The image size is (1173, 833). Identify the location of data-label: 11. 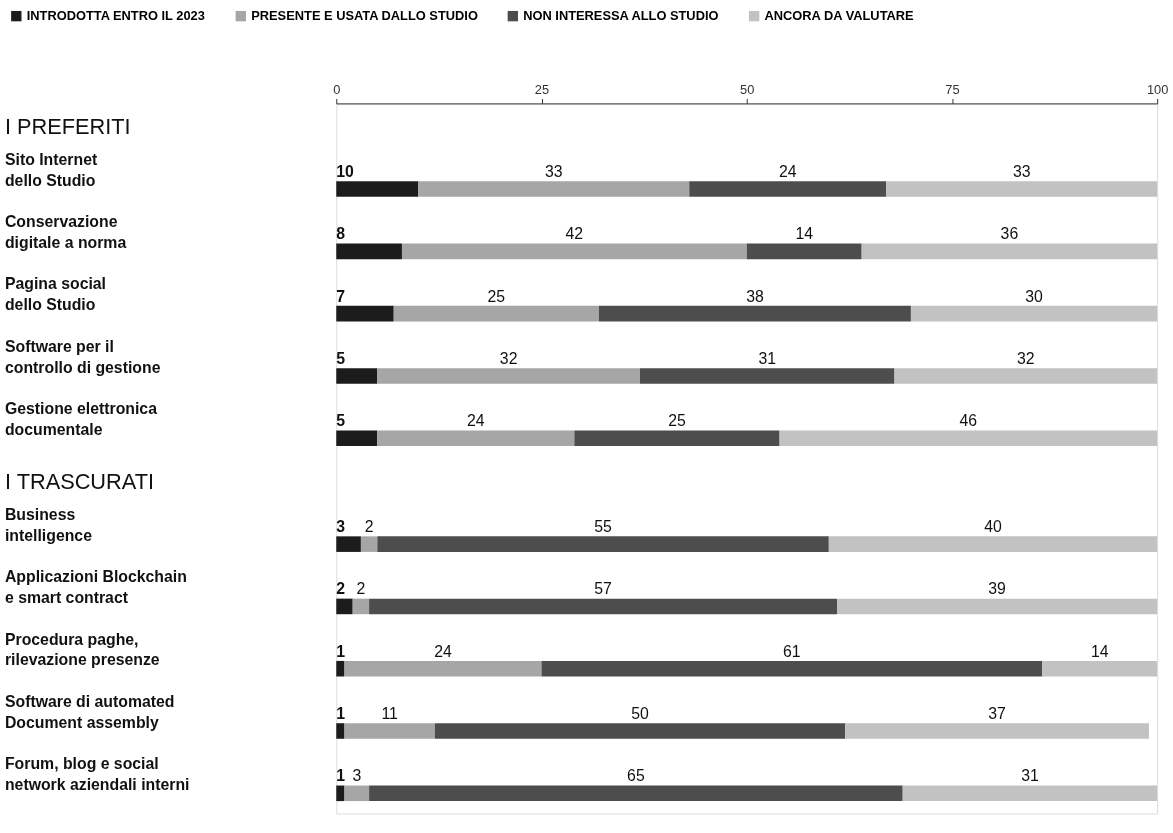
(390, 714).